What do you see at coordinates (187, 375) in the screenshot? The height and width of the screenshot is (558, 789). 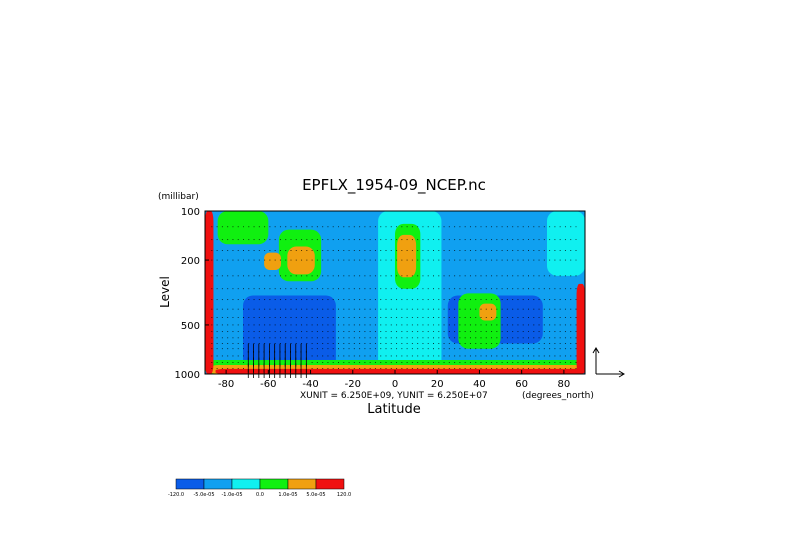 I see `y-tick-label: 1000` at bounding box center [187, 375].